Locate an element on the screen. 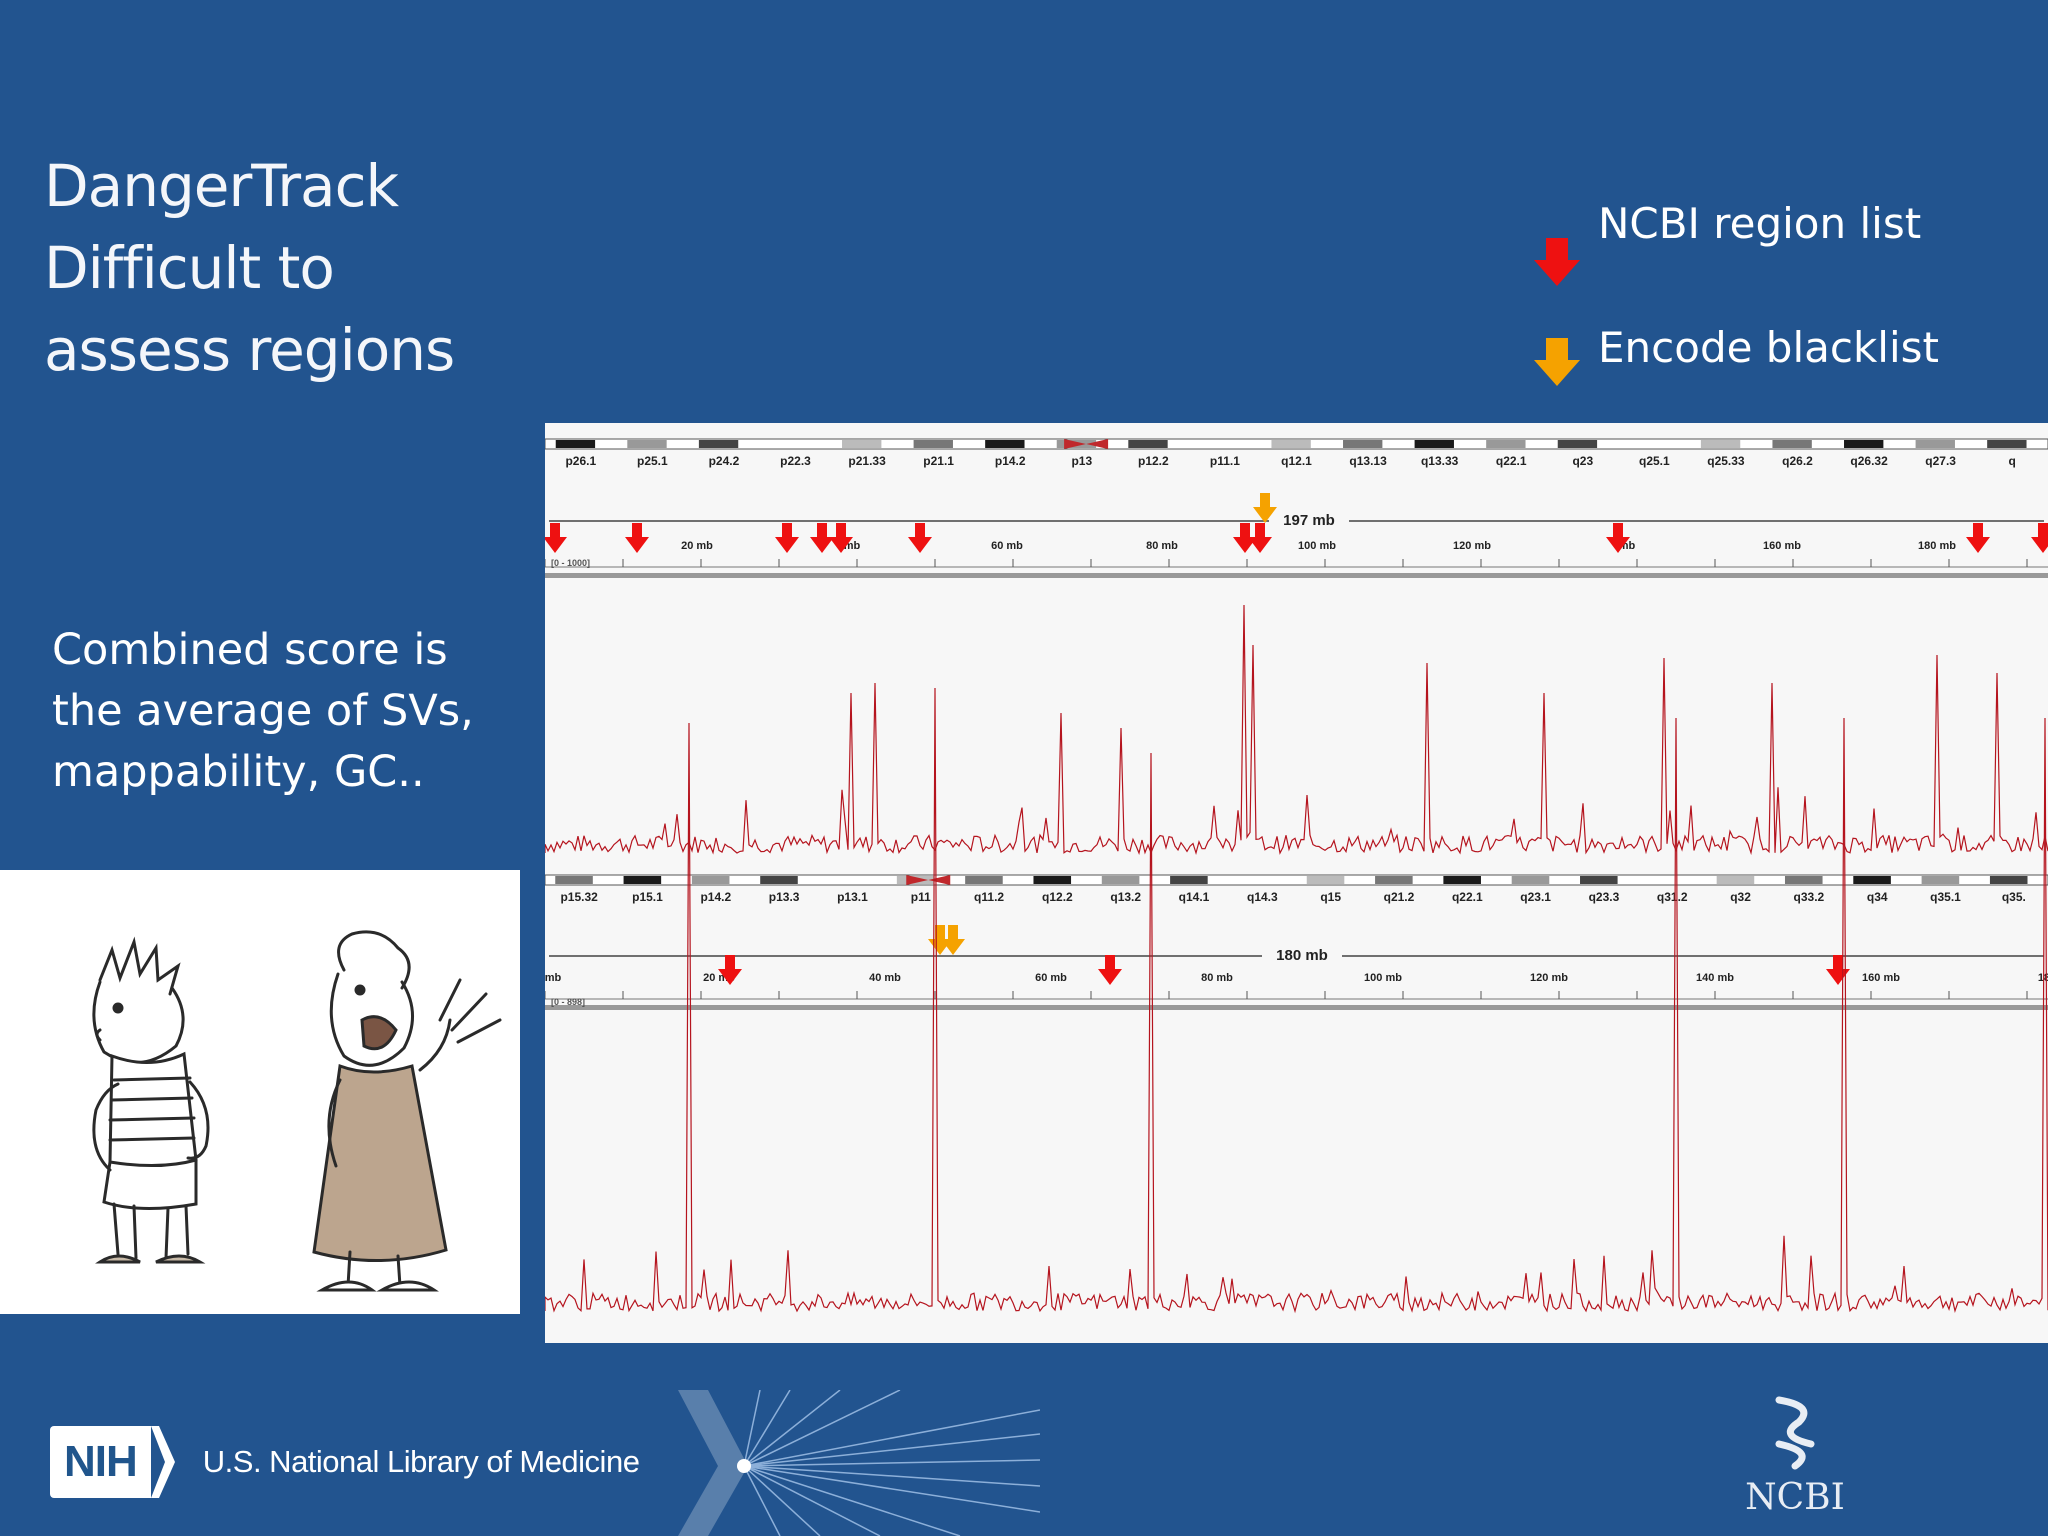 This screenshot has width=2048, height=1536. band-label: p11.1 is located at coordinates (1225, 461).